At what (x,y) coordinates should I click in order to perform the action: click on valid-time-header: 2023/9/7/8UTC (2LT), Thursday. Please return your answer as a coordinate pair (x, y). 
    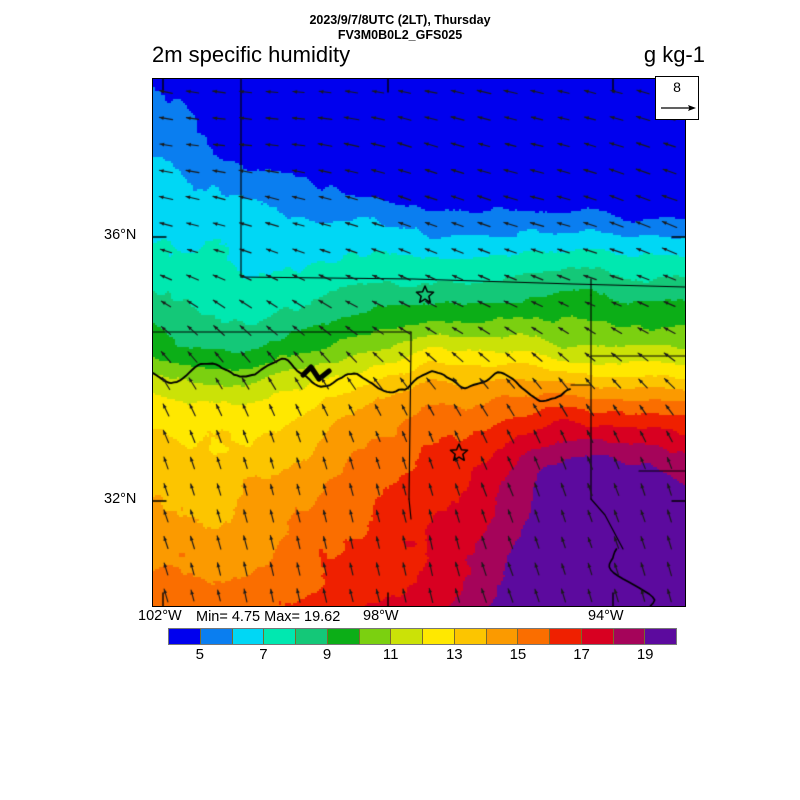
    Looking at the image, I should click on (400, 20).